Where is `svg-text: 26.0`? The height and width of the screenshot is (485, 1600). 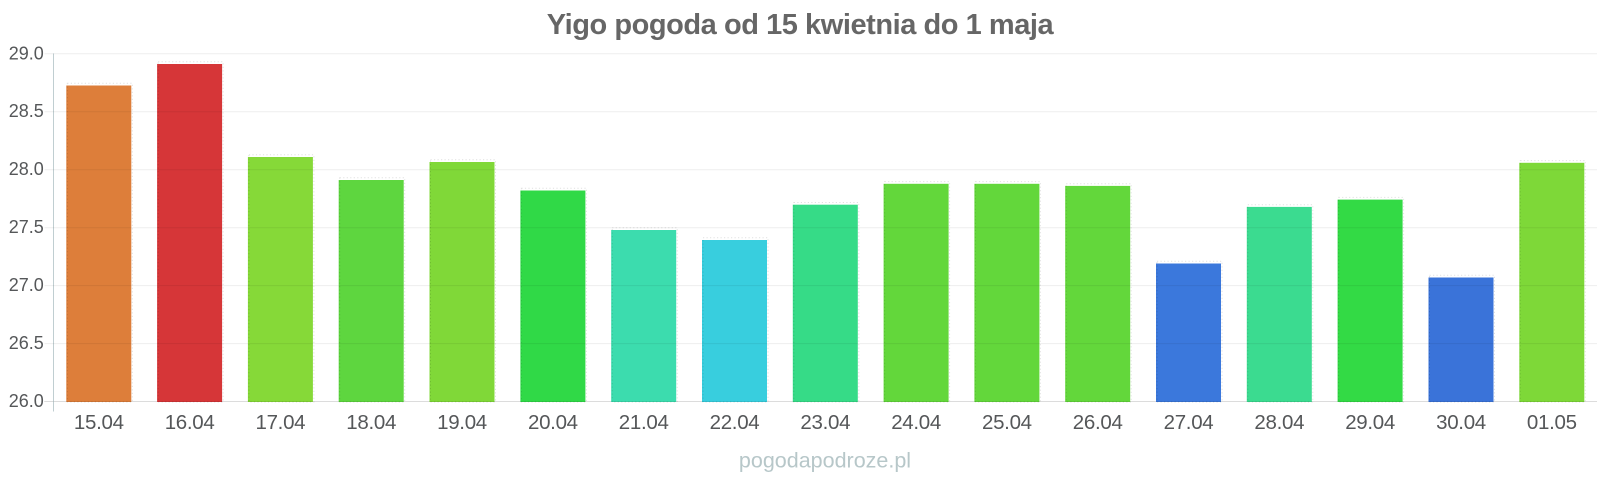 svg-text: 26.0 is located at coordinates (26, 401).